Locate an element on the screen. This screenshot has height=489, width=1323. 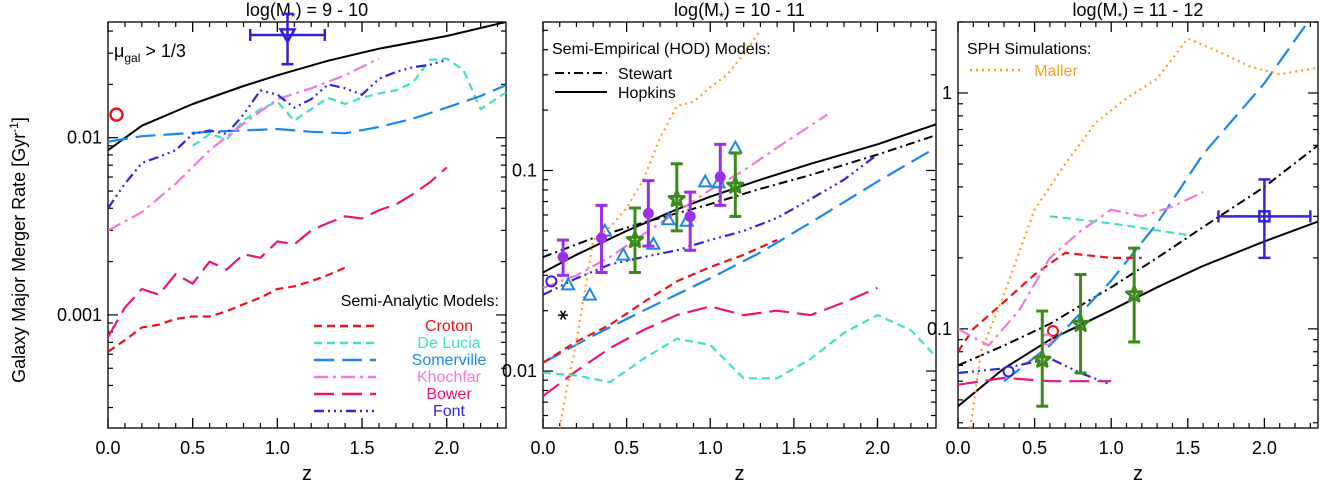
legend-label: De Lucia is located at coordinates (448, 343).